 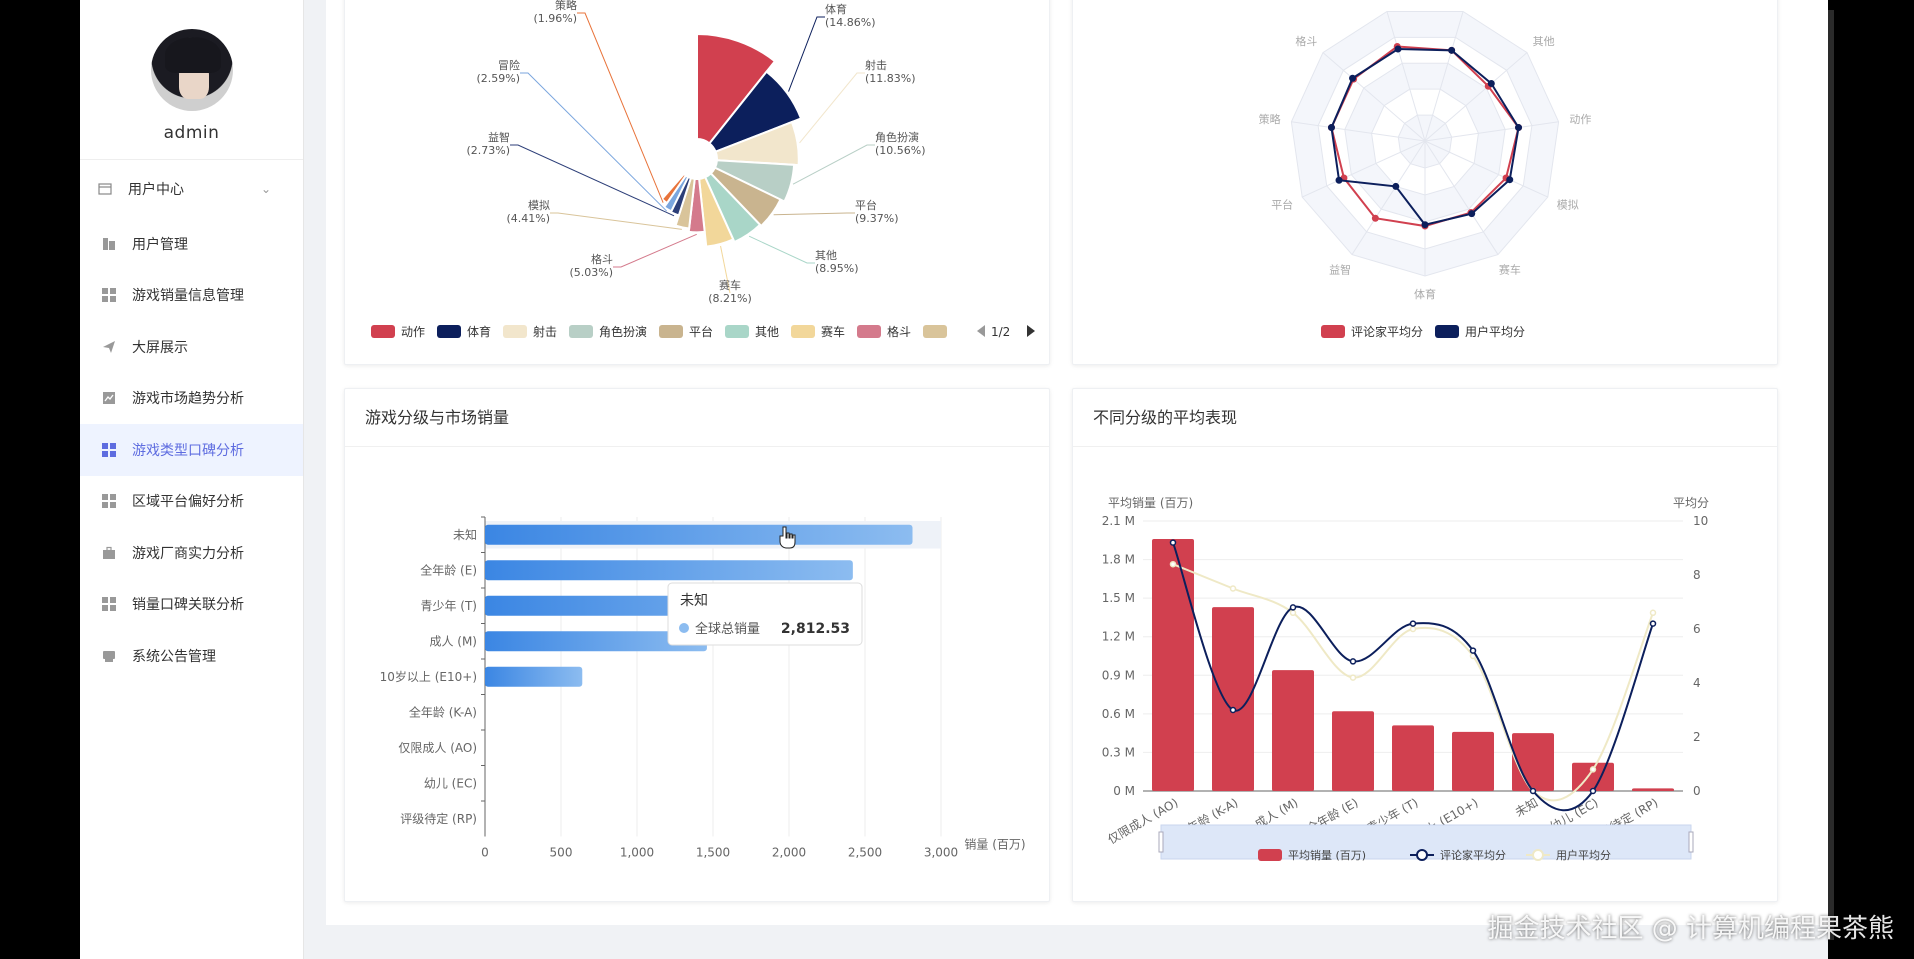 What do you see at coordinates (1270, 855) in the screenshot?
I see `combo-legend-swatch` at bounding box center [1270, 855].